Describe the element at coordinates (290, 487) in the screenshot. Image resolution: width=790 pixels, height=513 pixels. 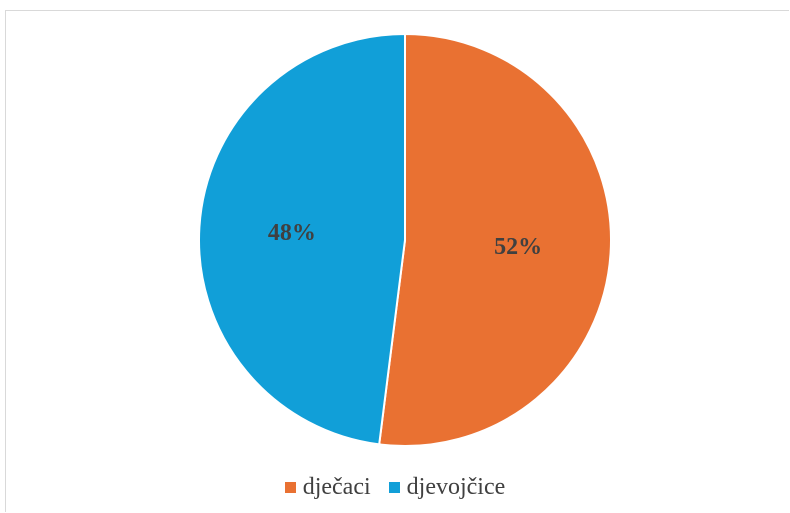
I see `legend-swatch-djecaci` at that location.